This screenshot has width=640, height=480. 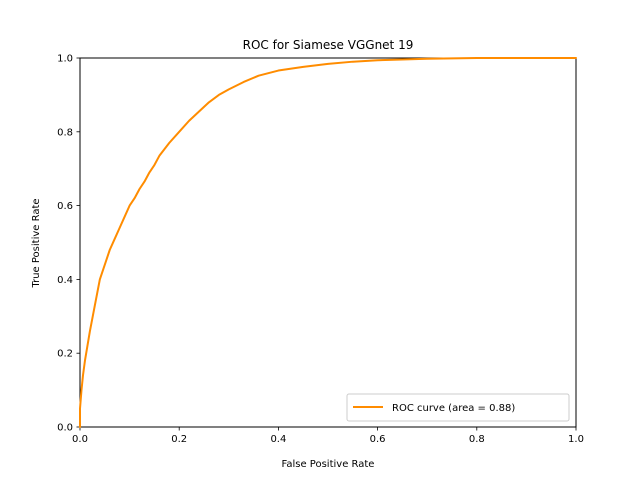 What do you see at coordinates (378, 439) in the screenshot?
I see `x-tick-label: 0.6` at bounding box center [378, 439].